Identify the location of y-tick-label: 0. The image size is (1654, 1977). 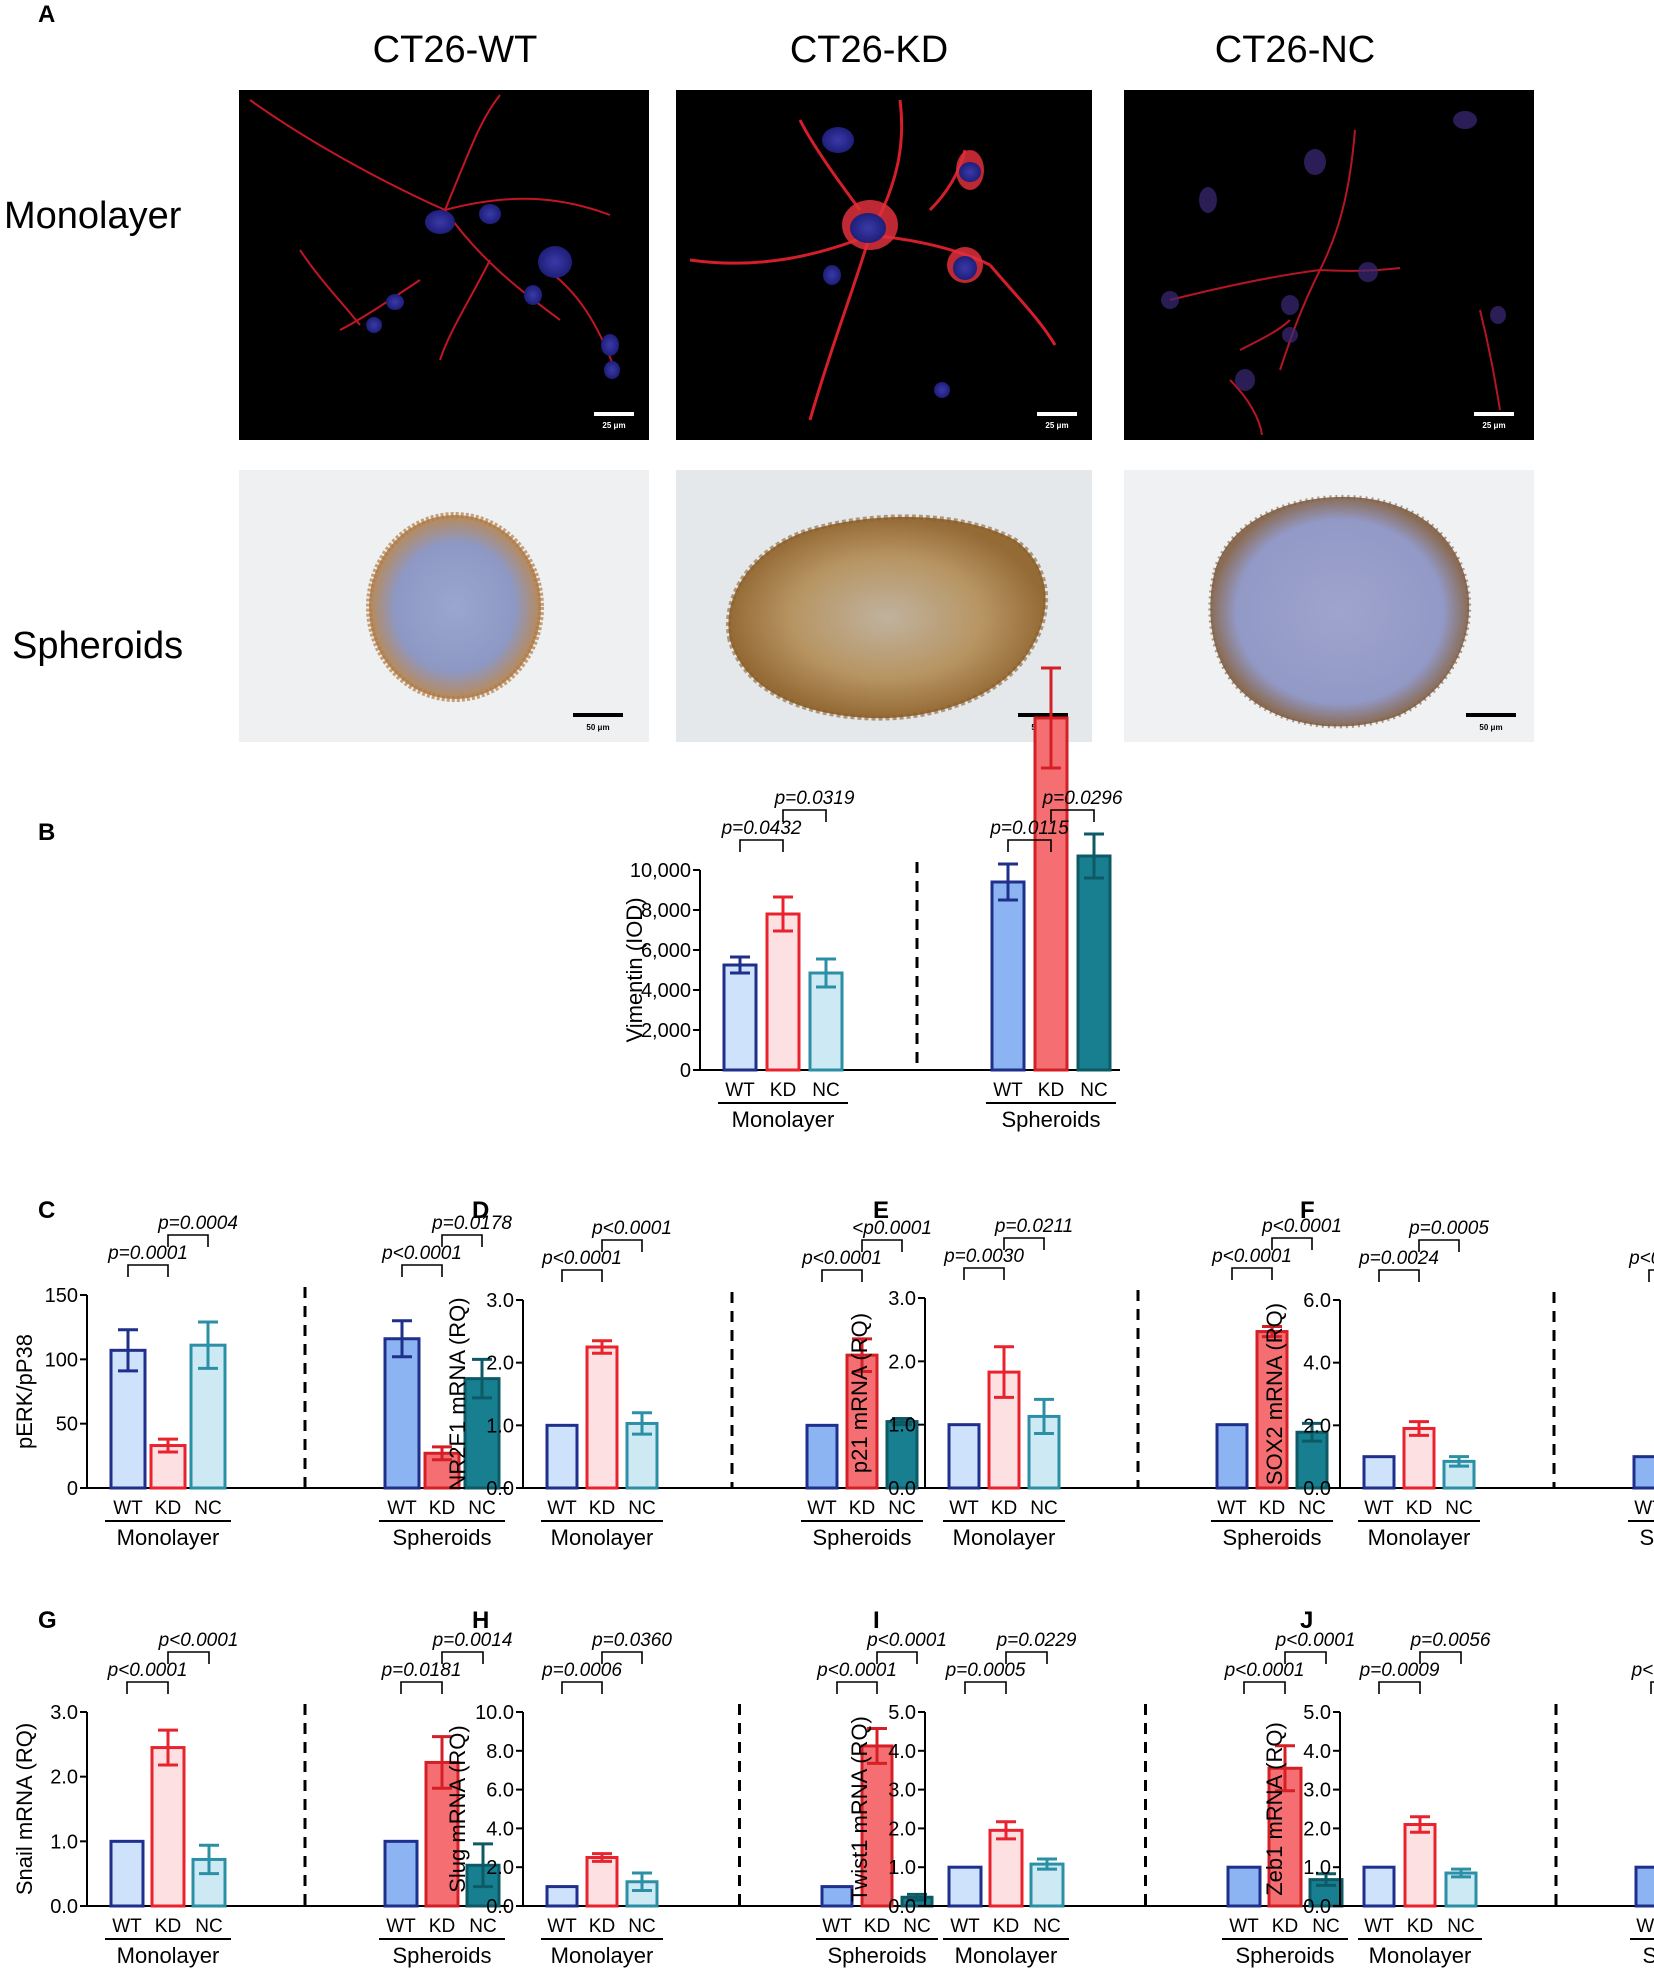
(685, 1071).